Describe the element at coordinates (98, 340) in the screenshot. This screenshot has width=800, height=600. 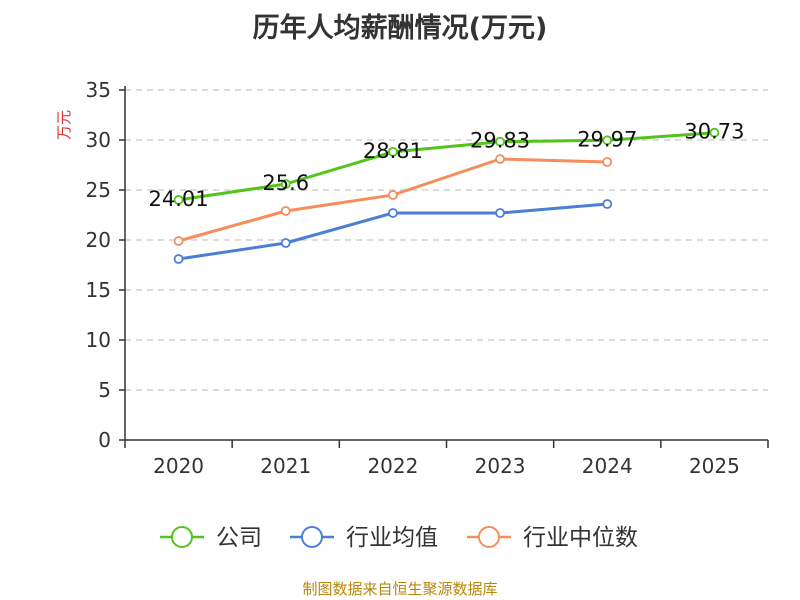
I see `y-tick-label-10: 10` at that location.